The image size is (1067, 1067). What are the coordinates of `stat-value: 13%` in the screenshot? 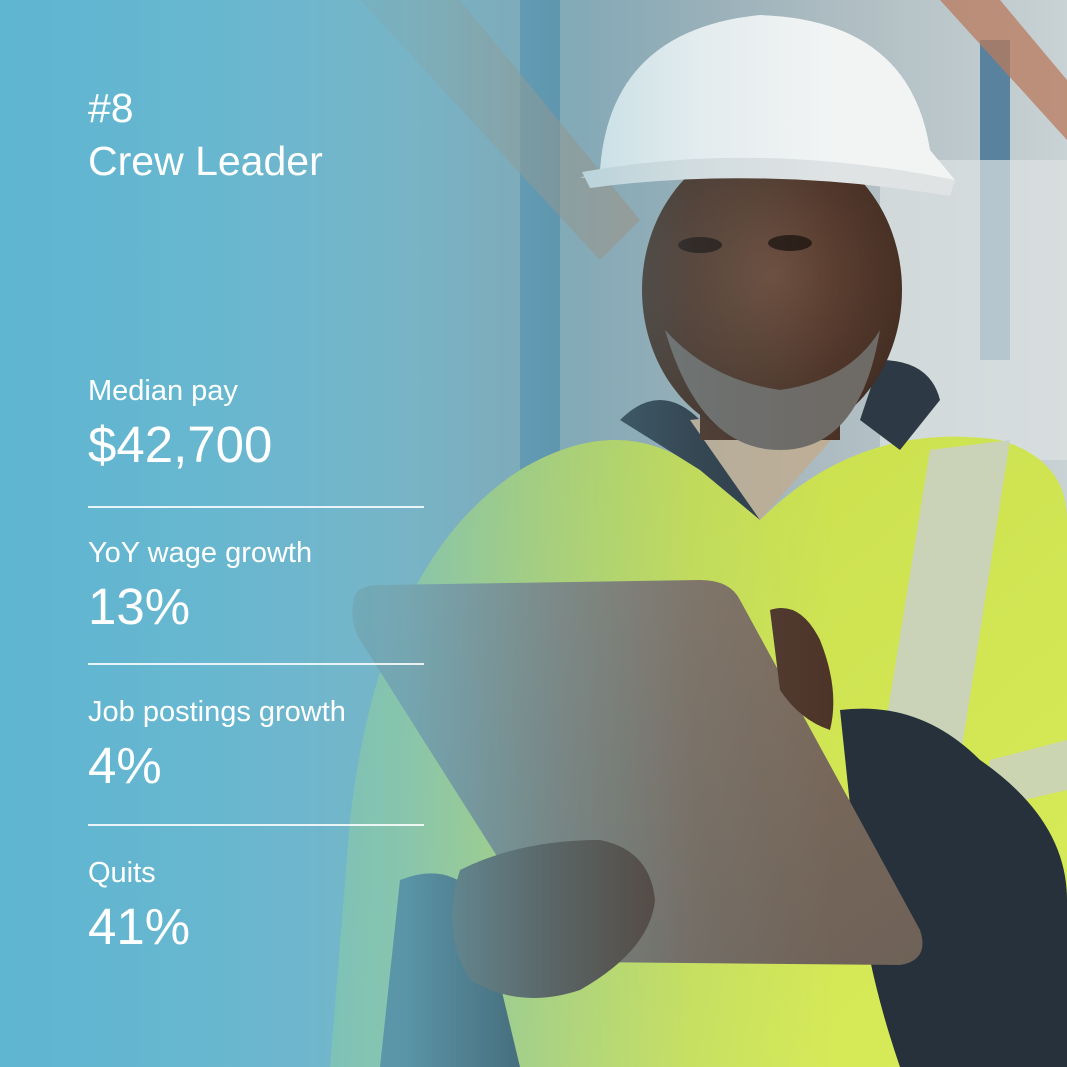 It's located at (139, 606).